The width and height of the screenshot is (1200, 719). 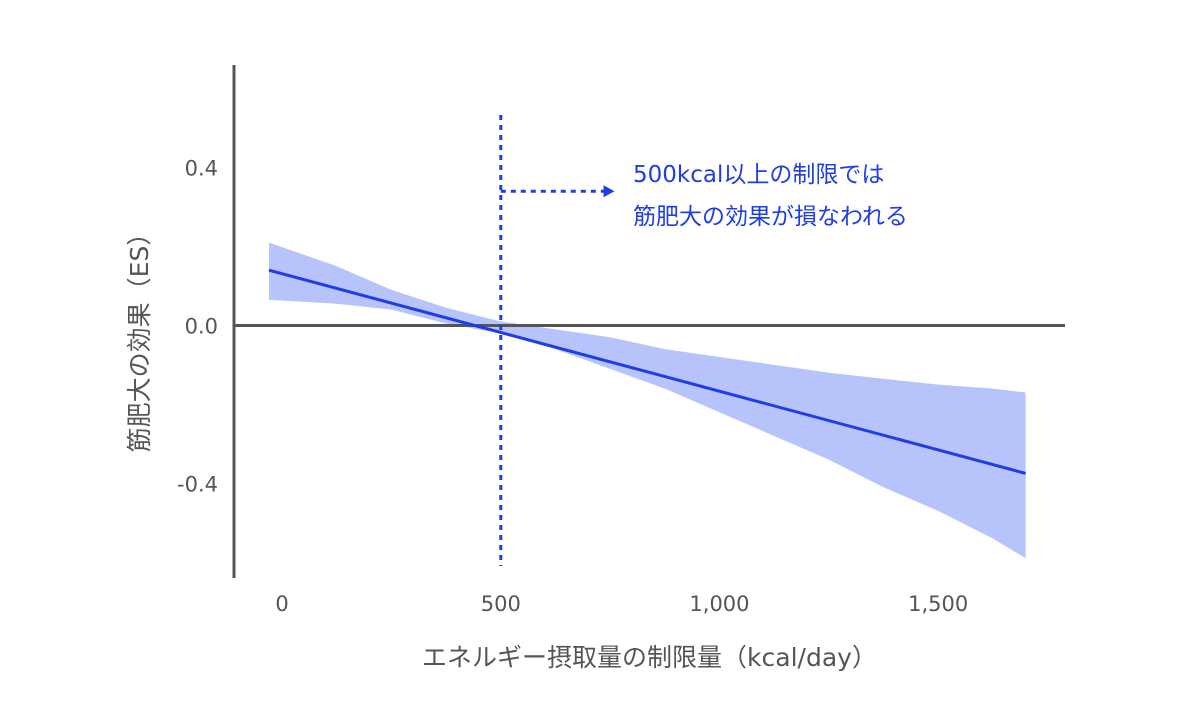 What do you see at coordinates (770, 217) in the screenshot?
I see `annotation-line-2: 筋肥大の効果が損なわれる` at bounding box center [770, 217].